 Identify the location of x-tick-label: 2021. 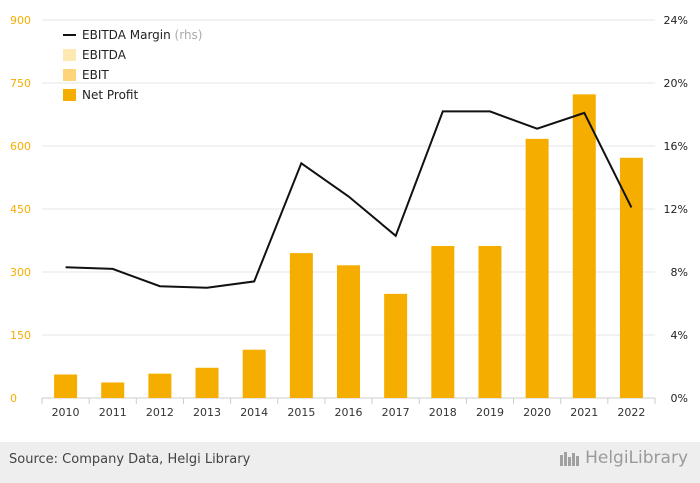
(584, 412).